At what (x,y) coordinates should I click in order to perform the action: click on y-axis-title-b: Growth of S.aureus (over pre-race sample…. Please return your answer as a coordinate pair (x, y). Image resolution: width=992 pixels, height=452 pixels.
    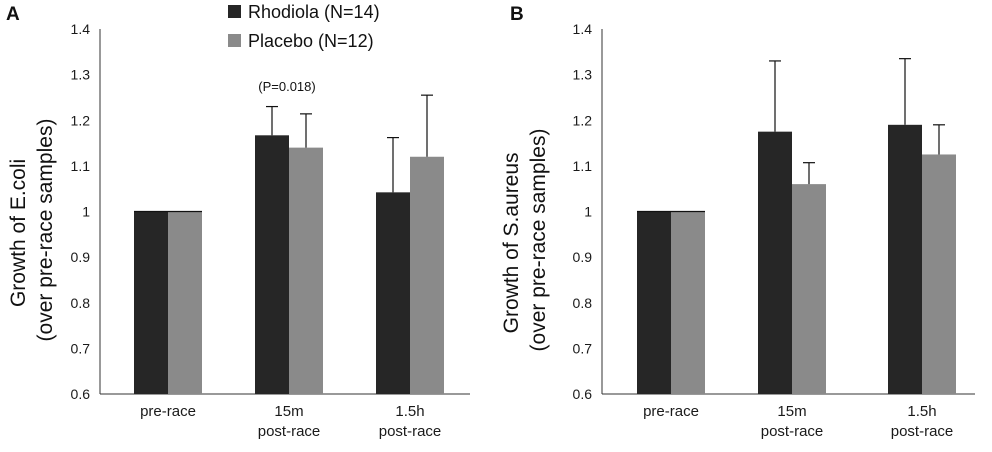
    Looking at the image, I should click on (525, 240).